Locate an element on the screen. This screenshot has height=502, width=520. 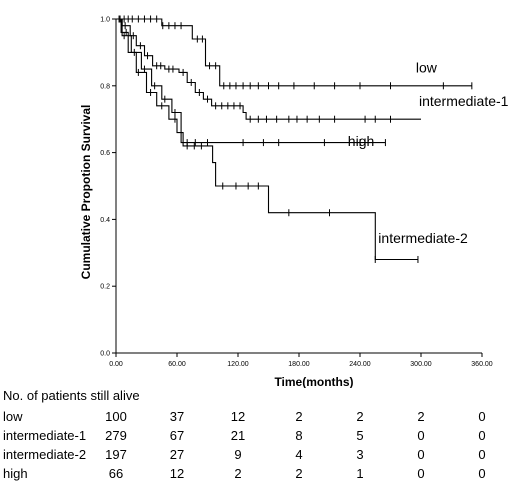
risk-row-low: low 100 37 12 2 2 2 0 is located at coordinates (260, 418).